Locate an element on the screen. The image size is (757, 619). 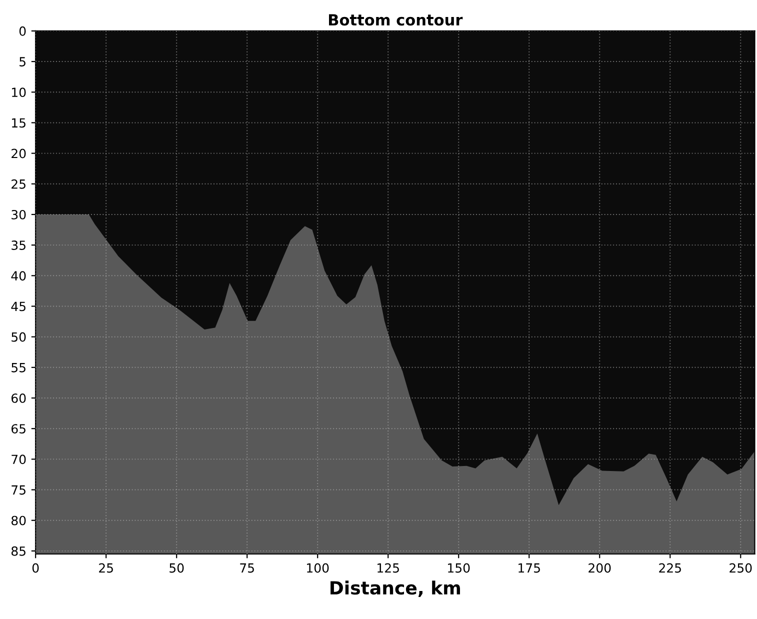
x-tick-label: 200 is located at coordinates (599, 568).